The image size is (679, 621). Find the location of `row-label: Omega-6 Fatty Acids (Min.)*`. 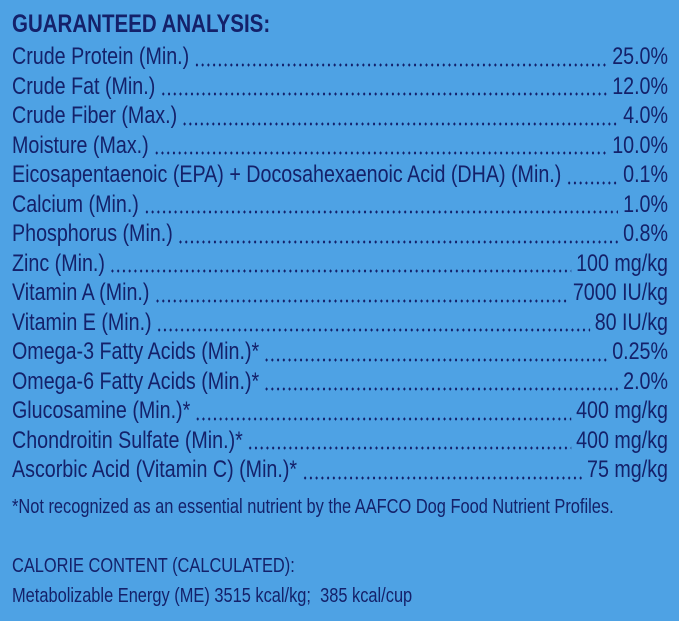

row-label: Omega-6 Fatty Acids (Min.)* is located at coordinates (136, 381).